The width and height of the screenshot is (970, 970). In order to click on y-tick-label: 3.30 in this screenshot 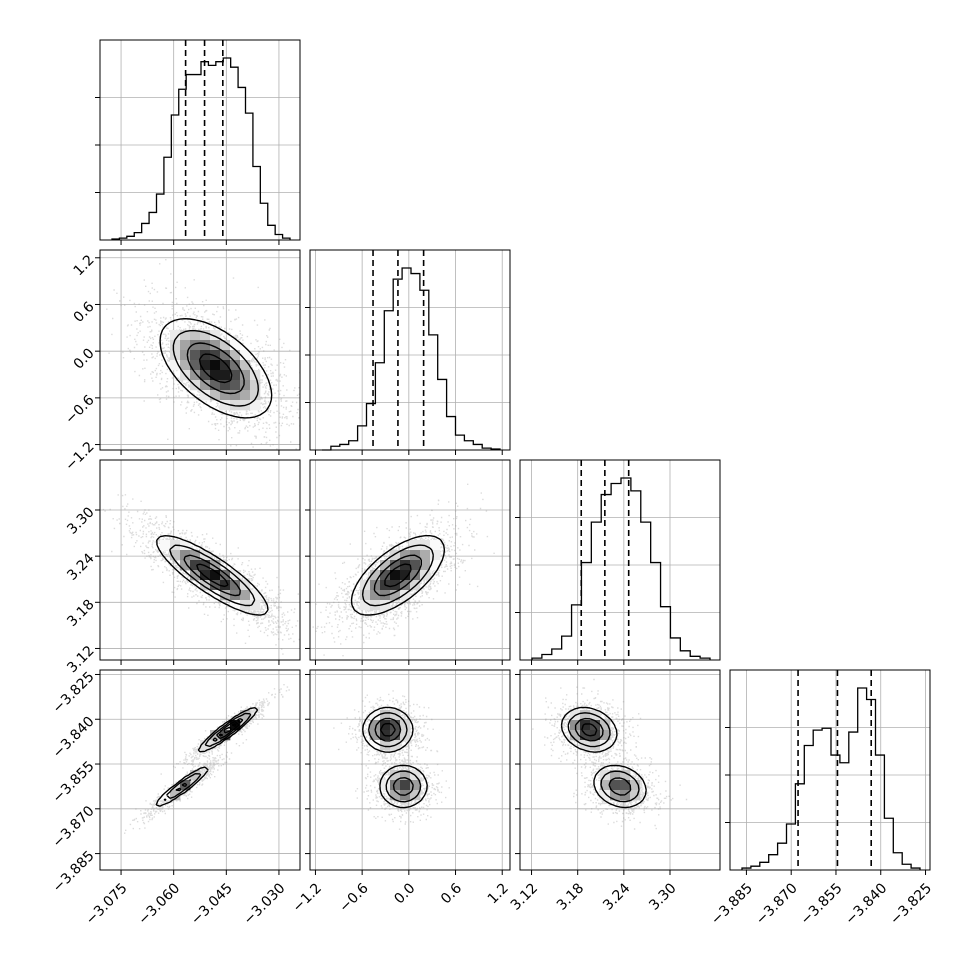, I will do `click(80, 520)`.